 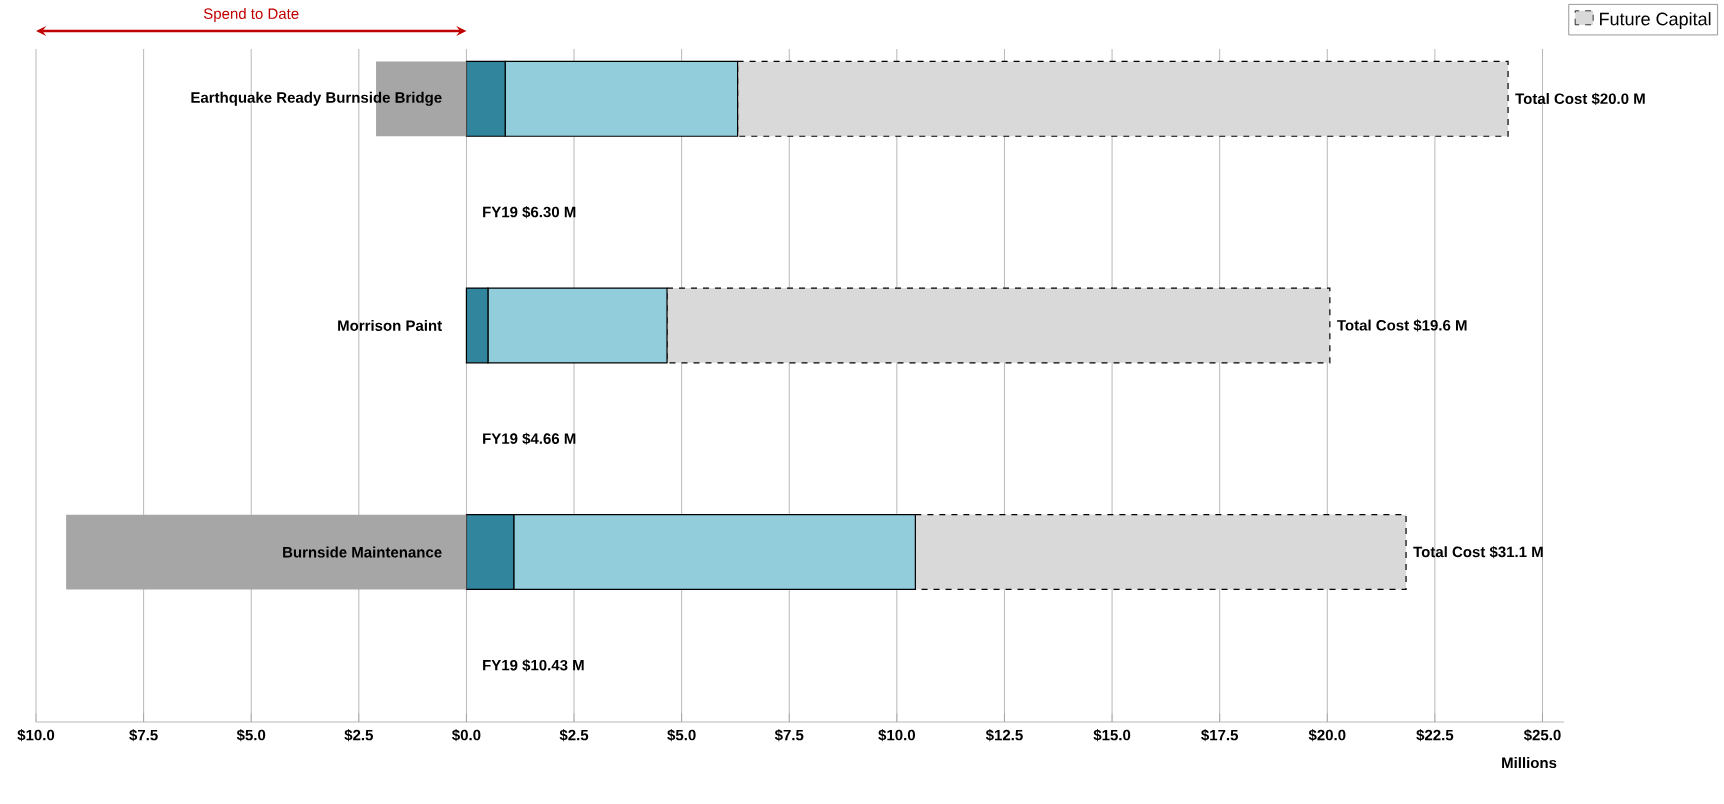 What do you see at coordinates (1529, 763) in the screenshot?
I see `x-axis-title: Millions` at bounding box center [1529, 763].